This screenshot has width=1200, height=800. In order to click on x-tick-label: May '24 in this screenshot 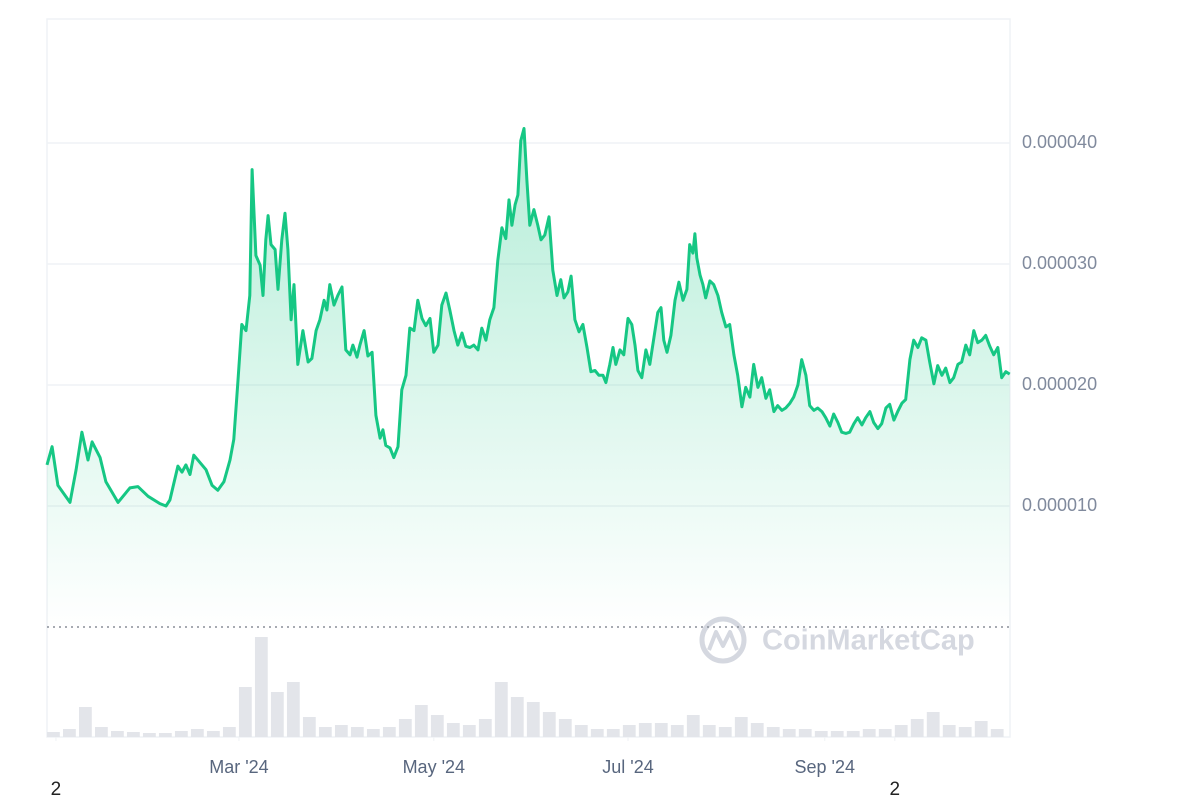, I will do `click(434, 767)`.